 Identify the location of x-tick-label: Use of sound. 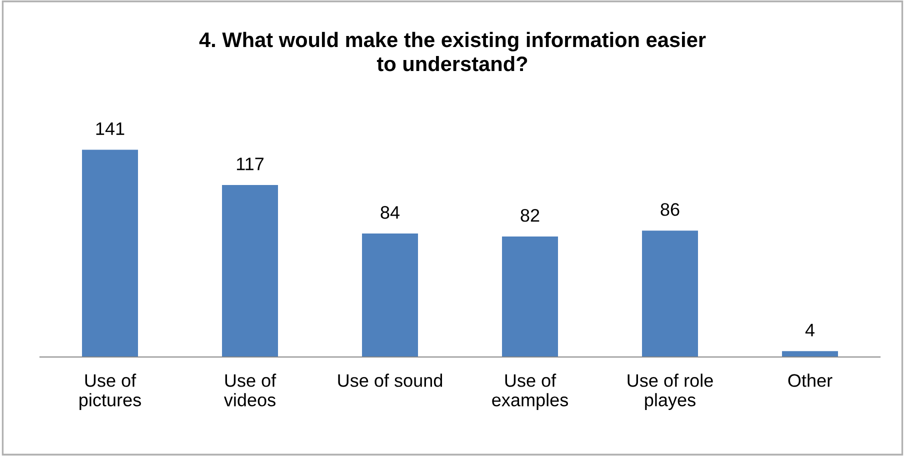
(390, 380).